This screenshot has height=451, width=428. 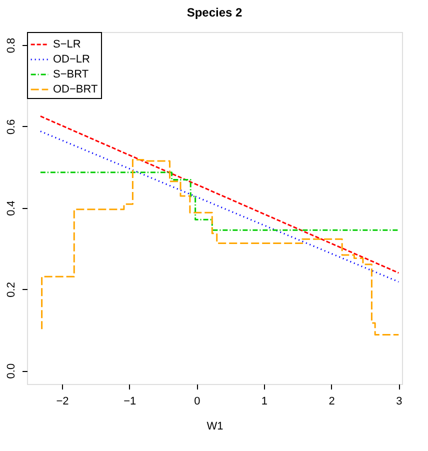 I want to click on y-tick-label: 0.6, so click(x=12, y=127).